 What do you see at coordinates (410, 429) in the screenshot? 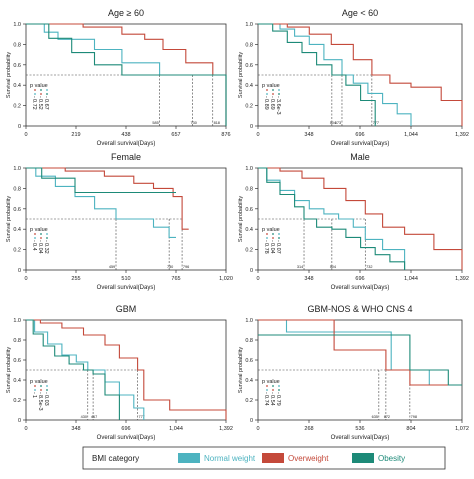
I see `x-tick-label: 804` at bounding box center [410, 429].